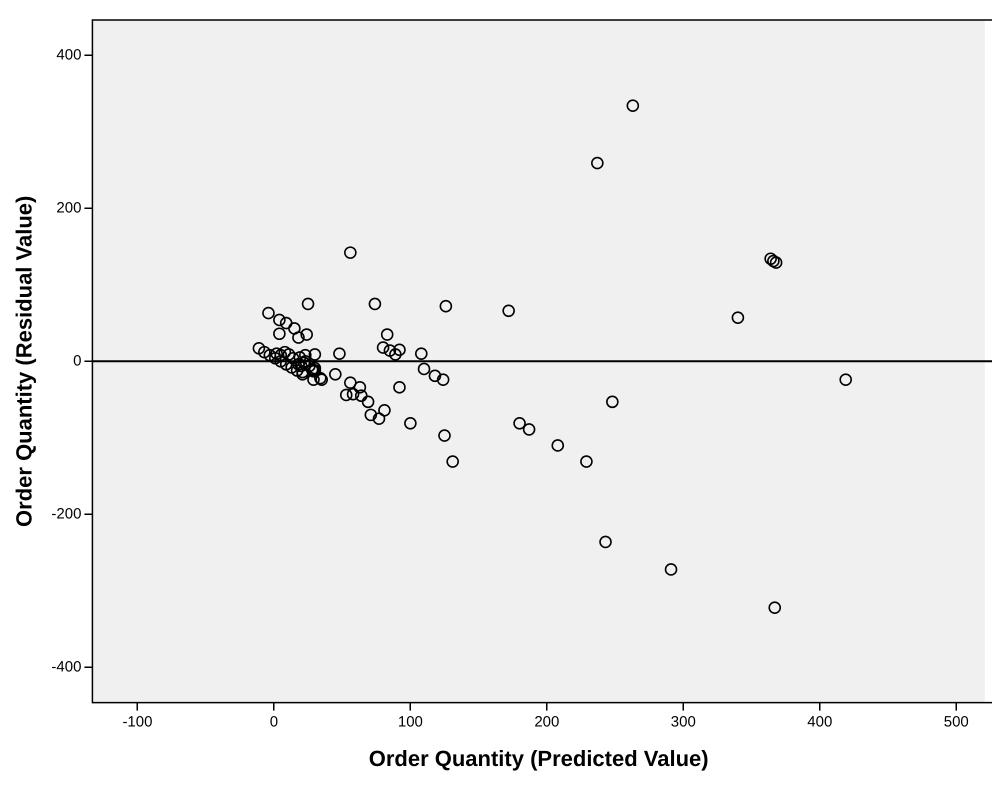 The height and width of the screenshot is (785, 1000). Describe the element at coordinates (538, 758) in the screenshot. I see `x-axis-title: Order Quantity (Predicted Value)` at that location.